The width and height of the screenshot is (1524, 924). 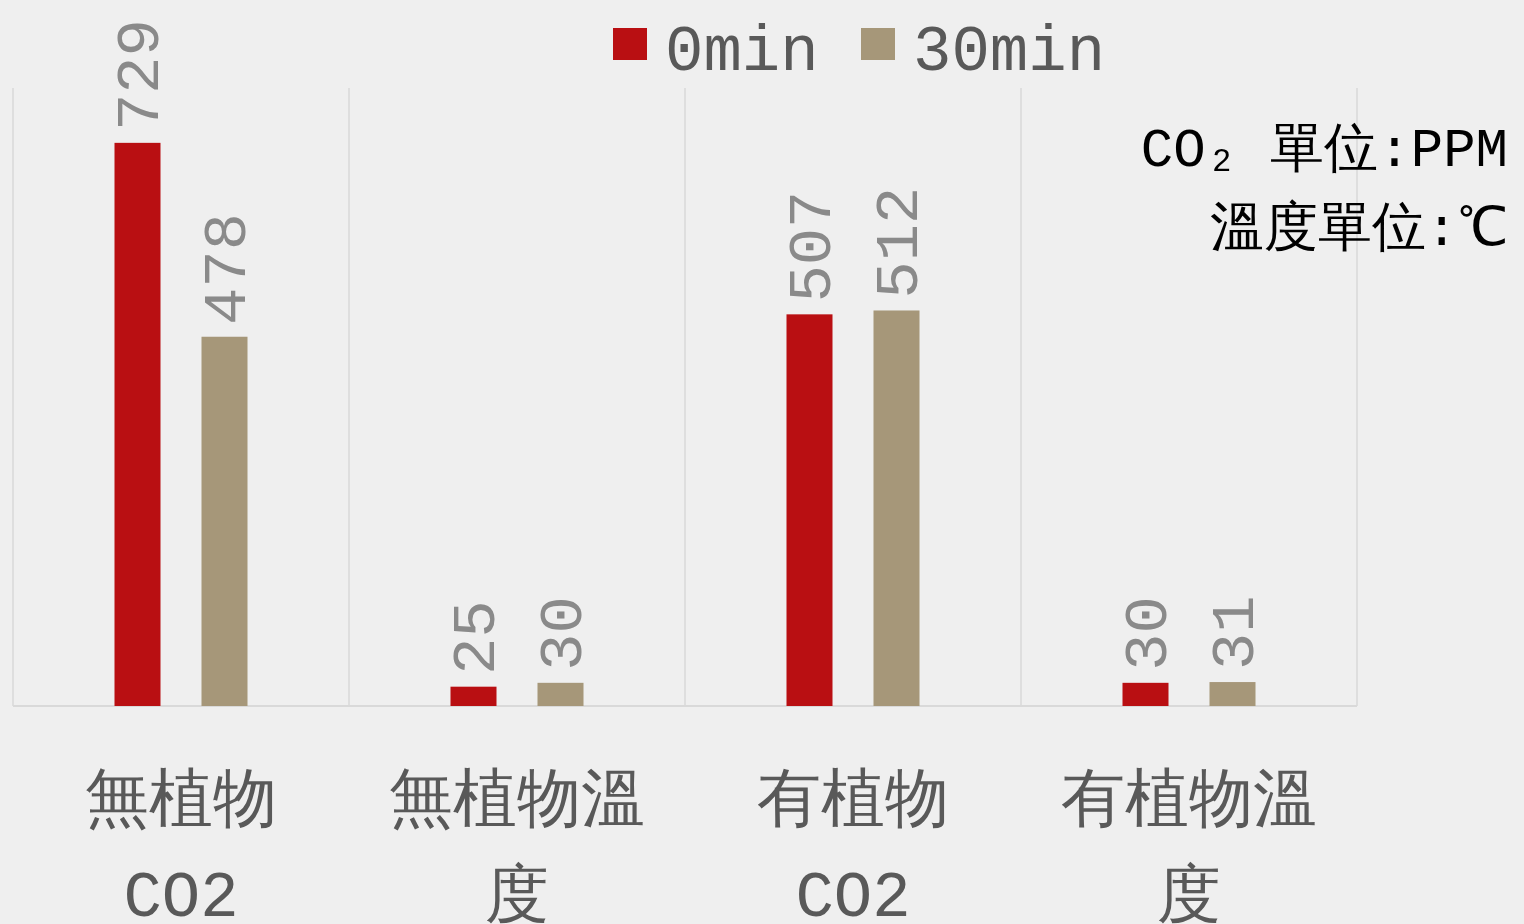 I want to click on legend-label: 0min, so click(x=742, y=53).